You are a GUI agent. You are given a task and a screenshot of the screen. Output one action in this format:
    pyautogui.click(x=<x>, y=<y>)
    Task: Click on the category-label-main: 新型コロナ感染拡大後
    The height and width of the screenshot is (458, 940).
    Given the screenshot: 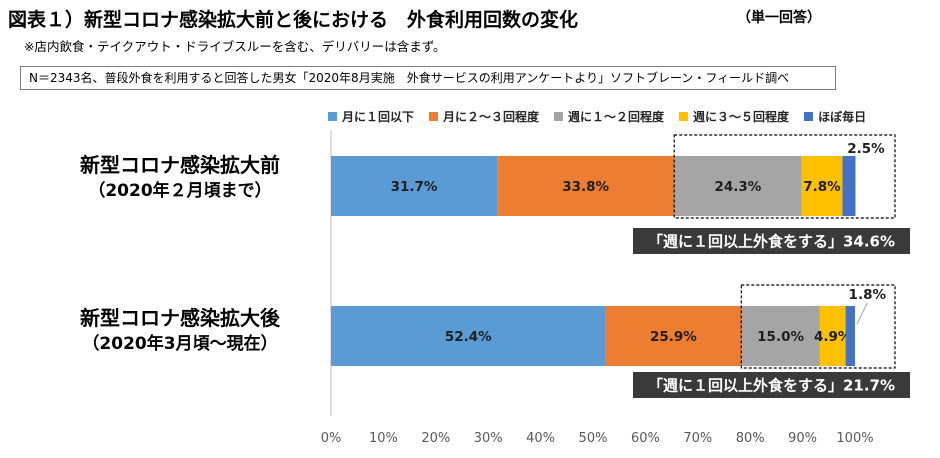 What is the action you would take?
    pyautogui.click(x=180, y=318)
    